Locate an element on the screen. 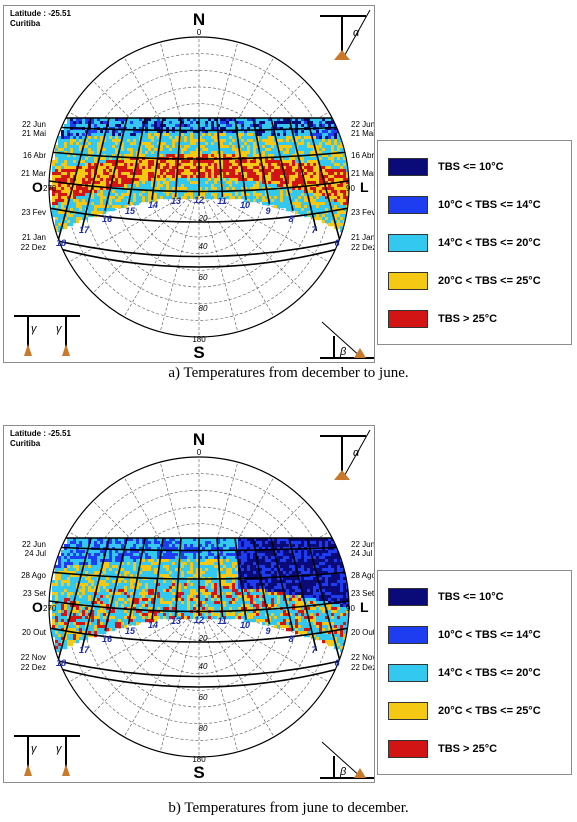 This screenshot has width=577, height=822. legend-swatch is located at coordinates (408, 243).